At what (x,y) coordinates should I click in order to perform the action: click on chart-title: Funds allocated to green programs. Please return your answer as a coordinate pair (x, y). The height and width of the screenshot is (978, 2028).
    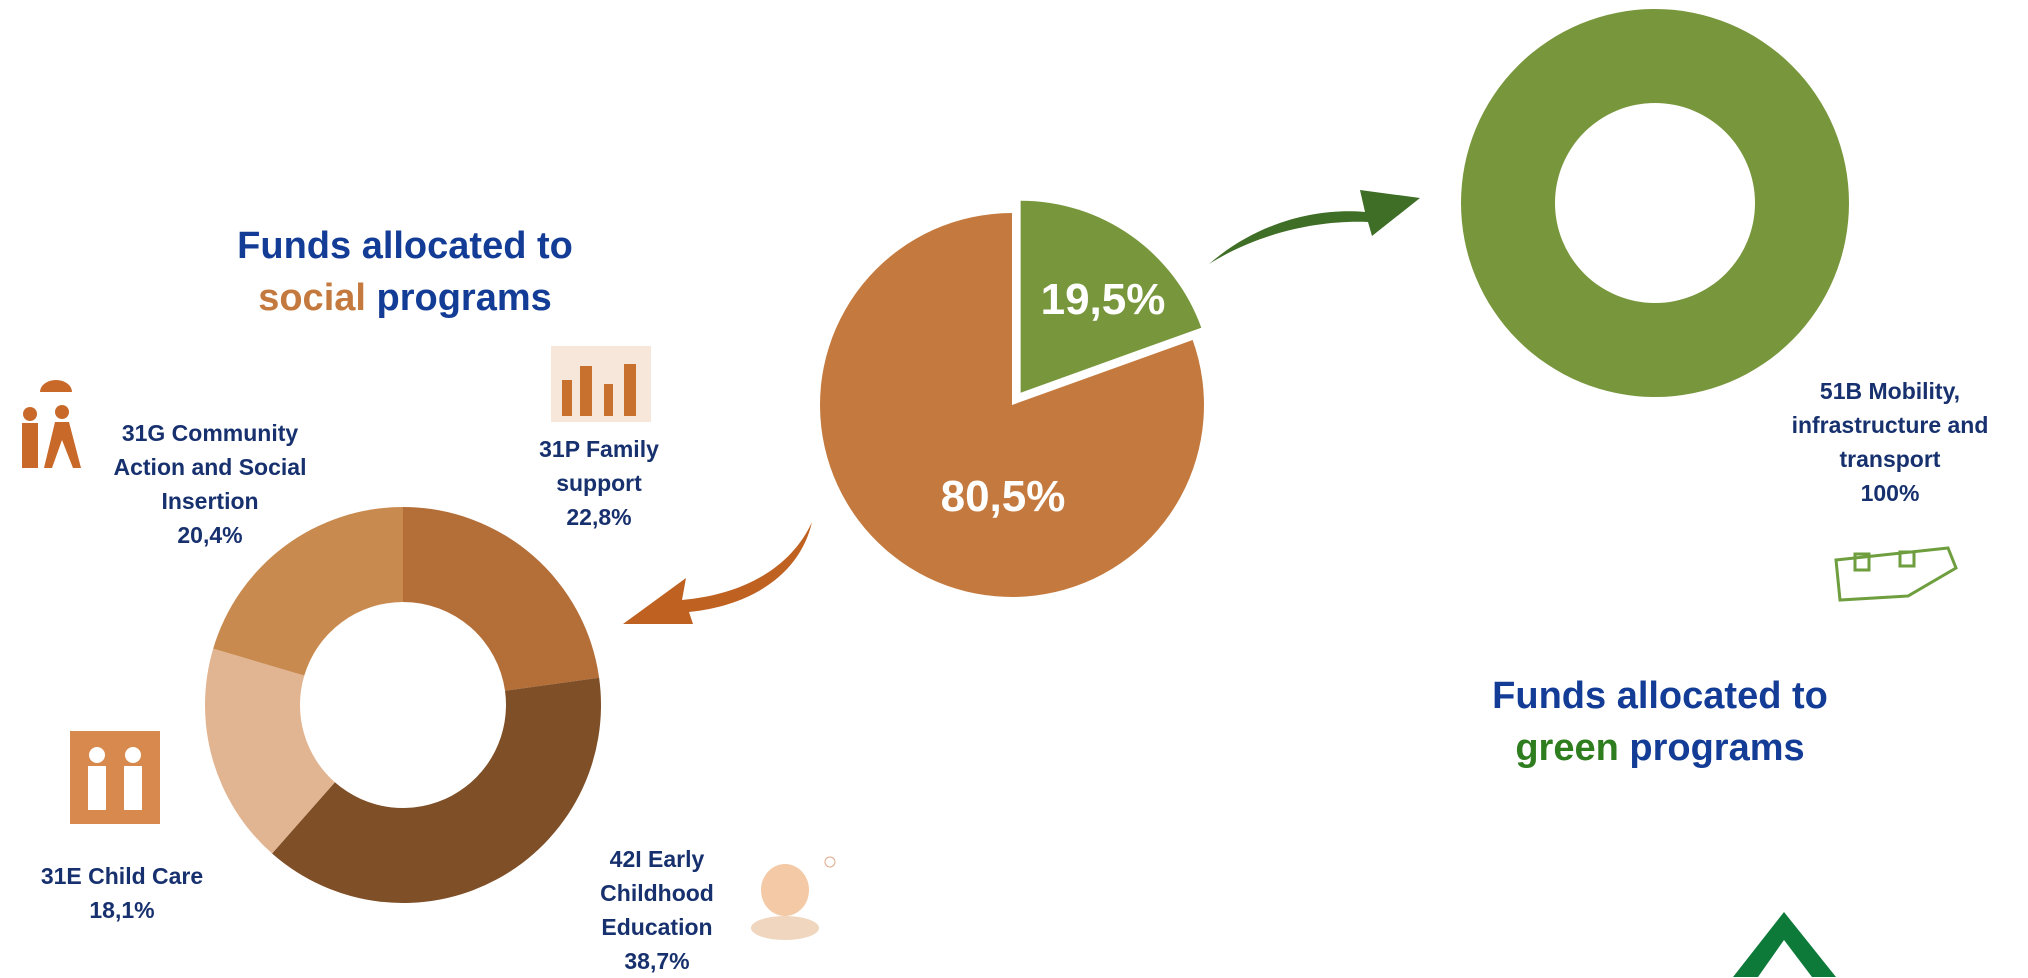
    Looking at the image, I should click on (1660, 722).